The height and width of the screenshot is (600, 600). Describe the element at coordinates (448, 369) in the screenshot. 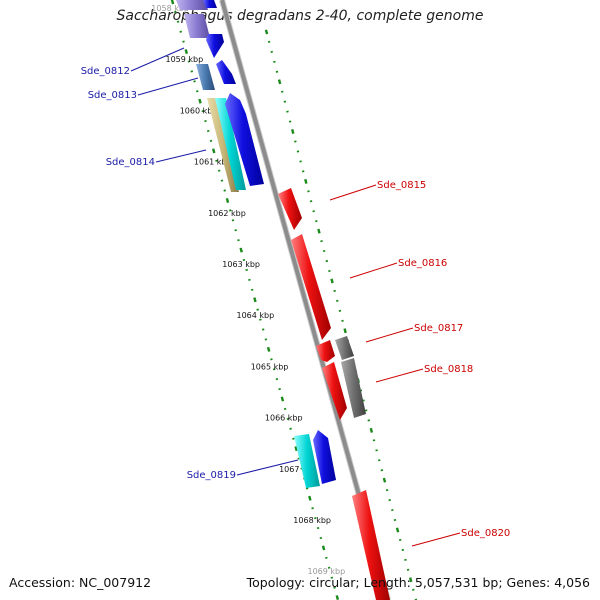

I see `gene-label-sde-0818: Sde_0818` at that location.